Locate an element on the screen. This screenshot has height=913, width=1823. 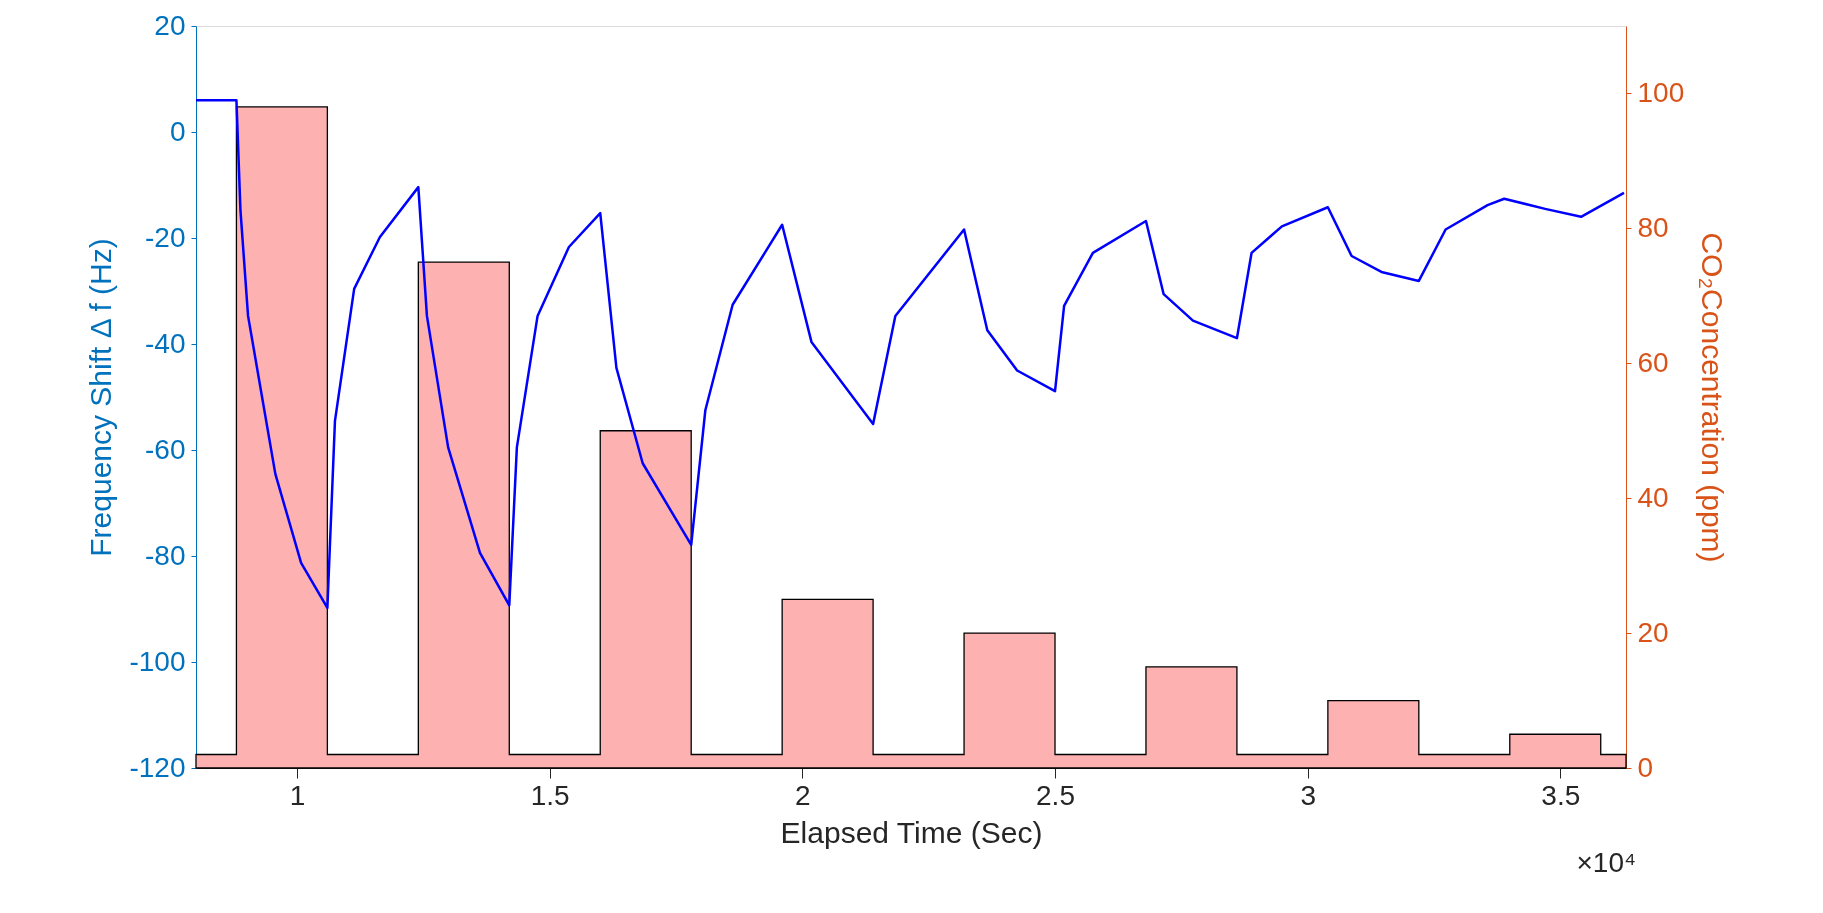
y2-tick-label: 0 is located at coordinates (1645, 767).